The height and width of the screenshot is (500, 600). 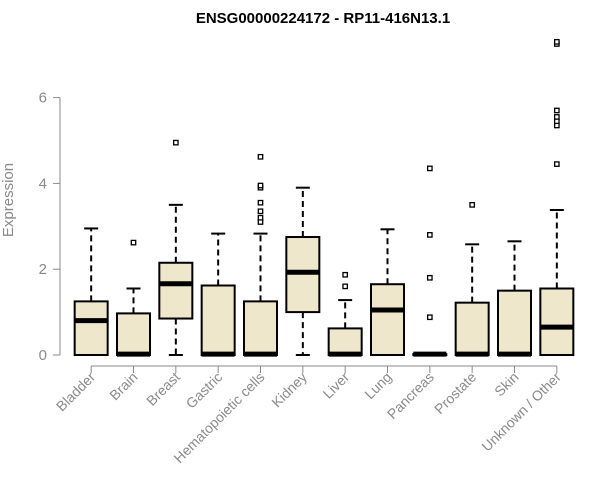 I want to click on y-tick-label: 4, so click(x=43, y=183).